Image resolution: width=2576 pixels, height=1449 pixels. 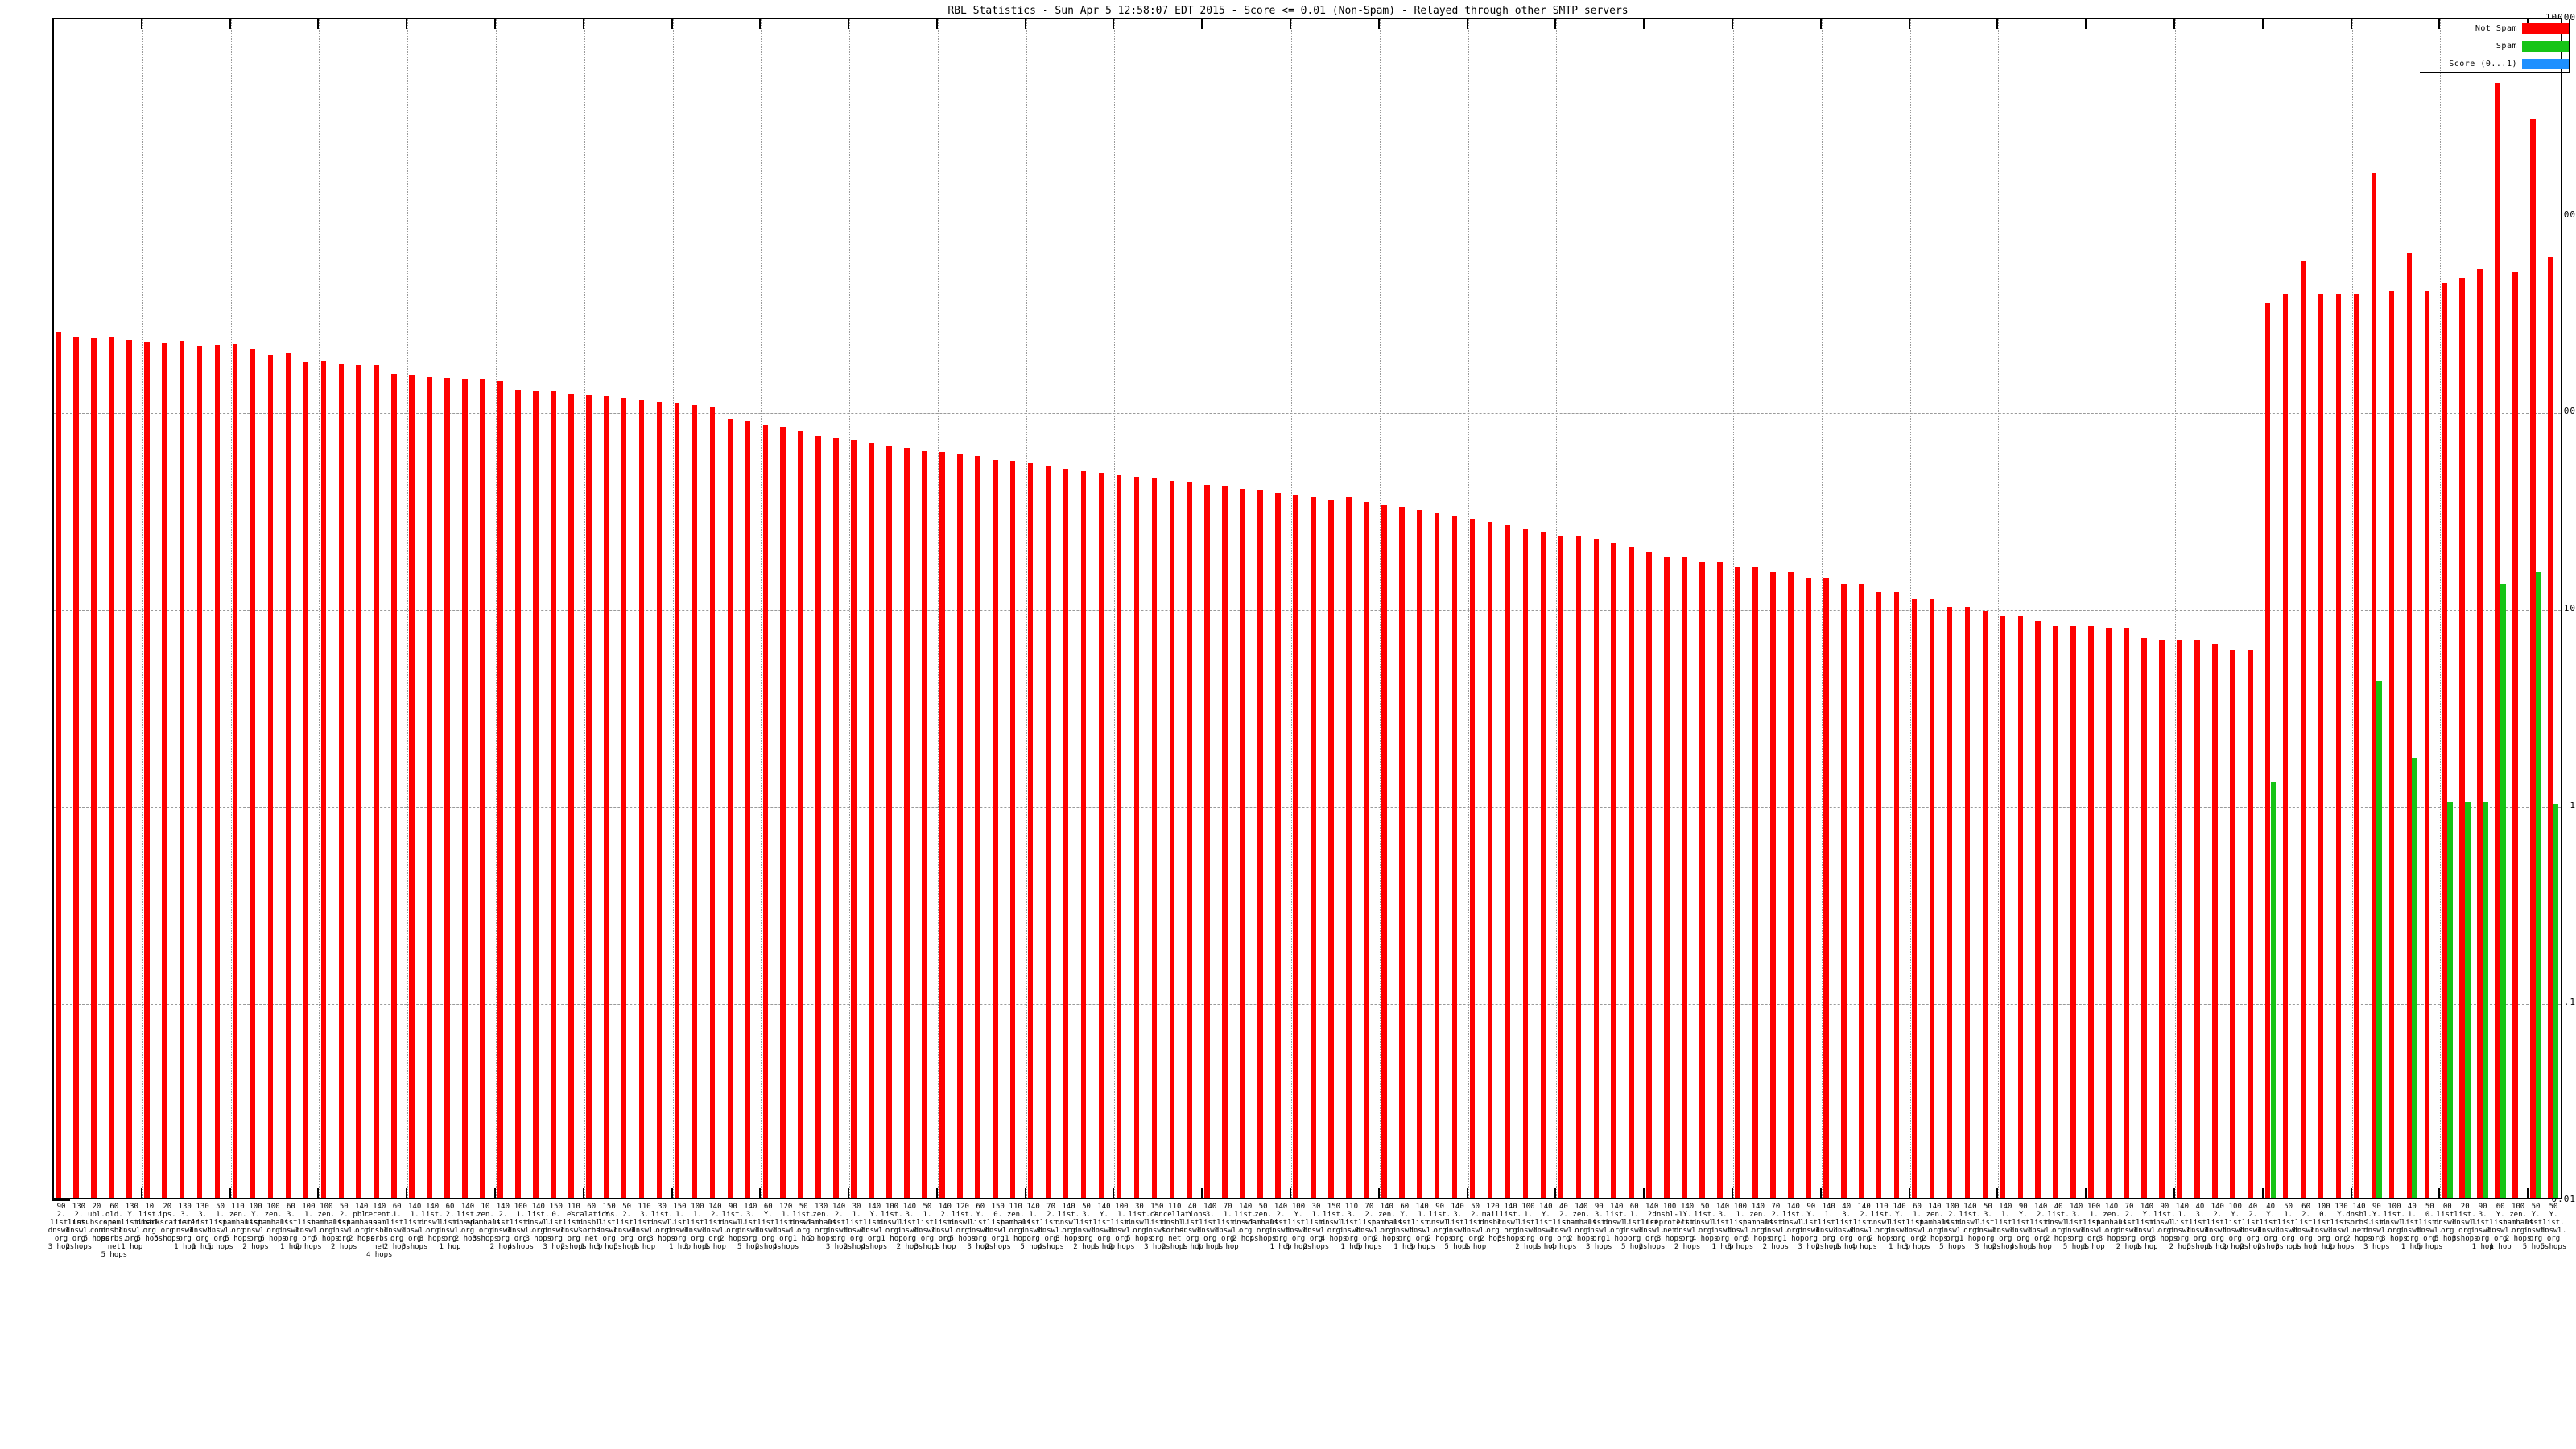 What do you see at coordinates (1334, 1223) in the screenshot?
I see `x-axis-label: 150 list. dnswl. org 4 hops` at bounding box center [1334, 1223].